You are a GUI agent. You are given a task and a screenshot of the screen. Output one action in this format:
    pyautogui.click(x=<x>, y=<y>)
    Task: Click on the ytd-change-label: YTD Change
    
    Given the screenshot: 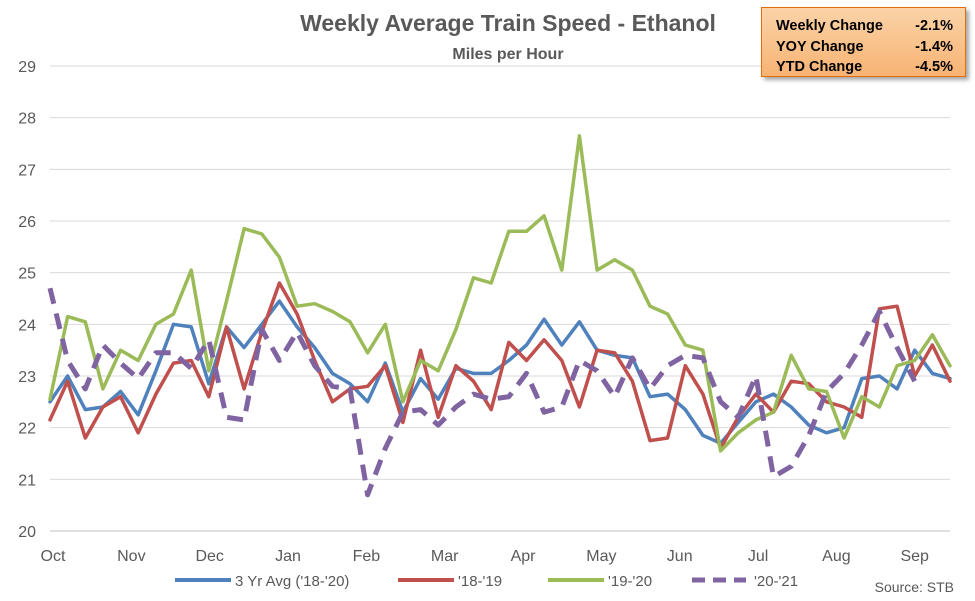 What is the action you would take?
    pyautogui.click(x=819, y=67)
    